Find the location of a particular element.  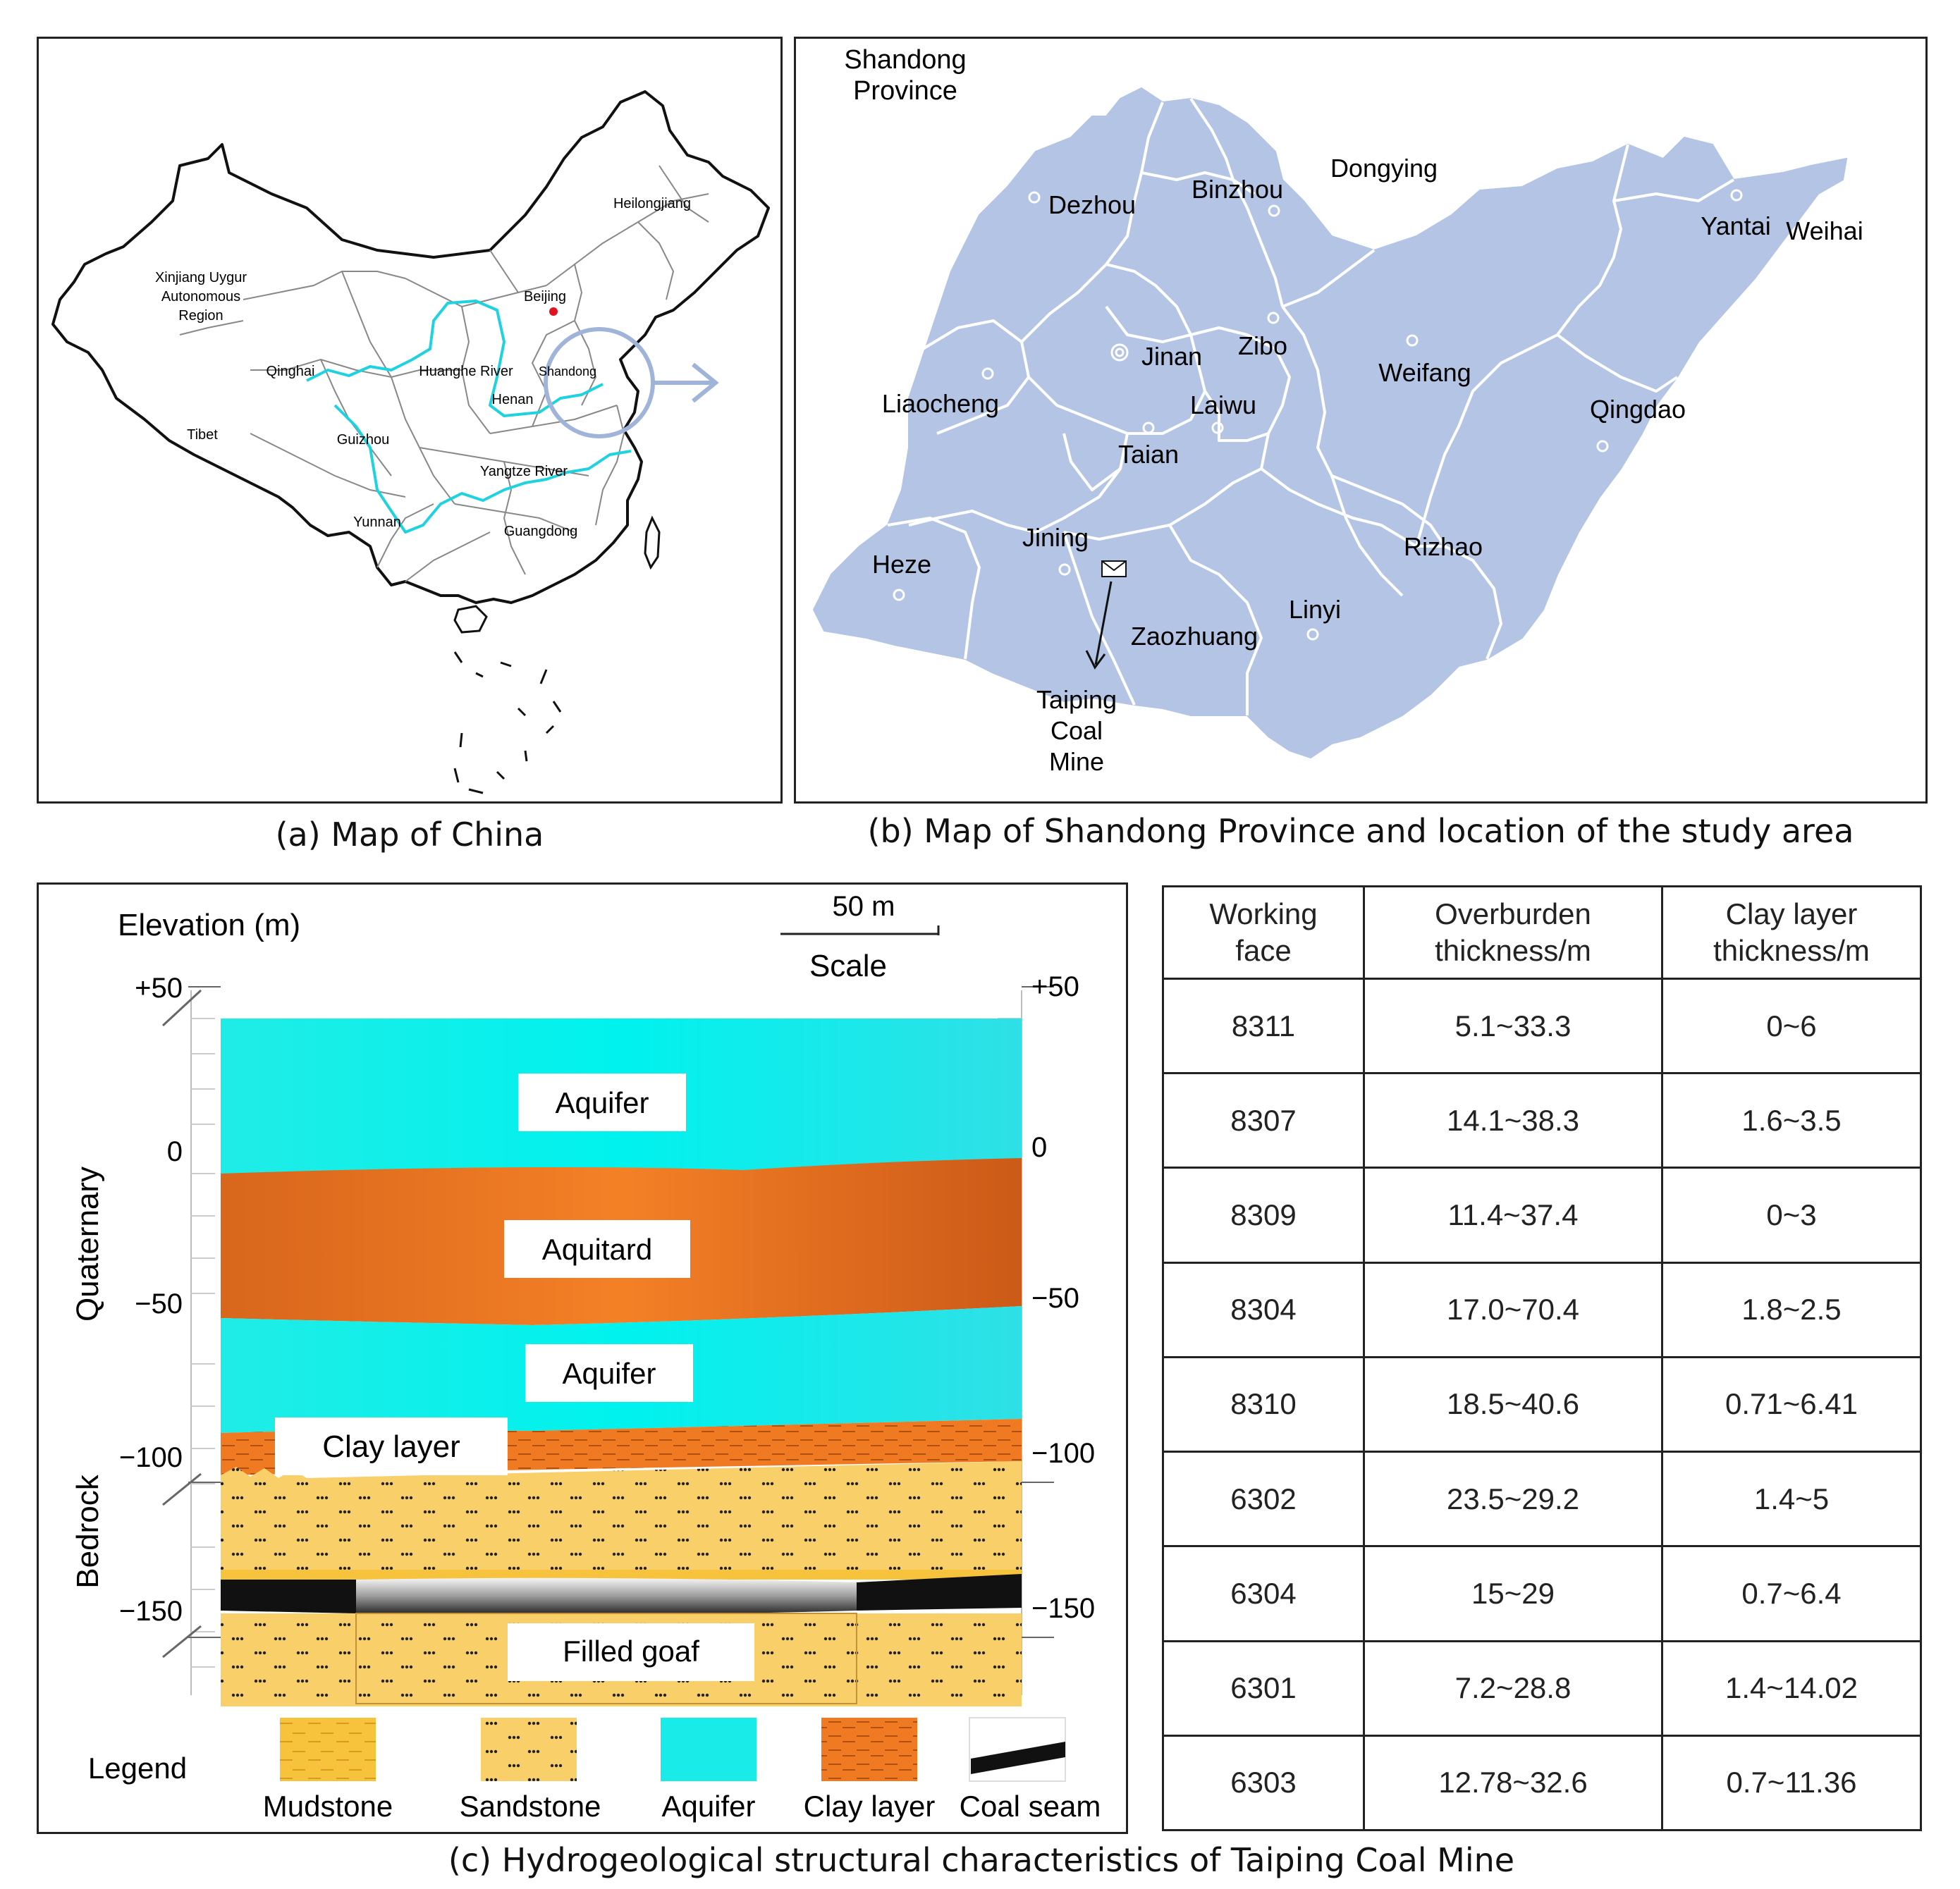

label-xinjiang-2: Autonomous is located at coordinates (200, 296).